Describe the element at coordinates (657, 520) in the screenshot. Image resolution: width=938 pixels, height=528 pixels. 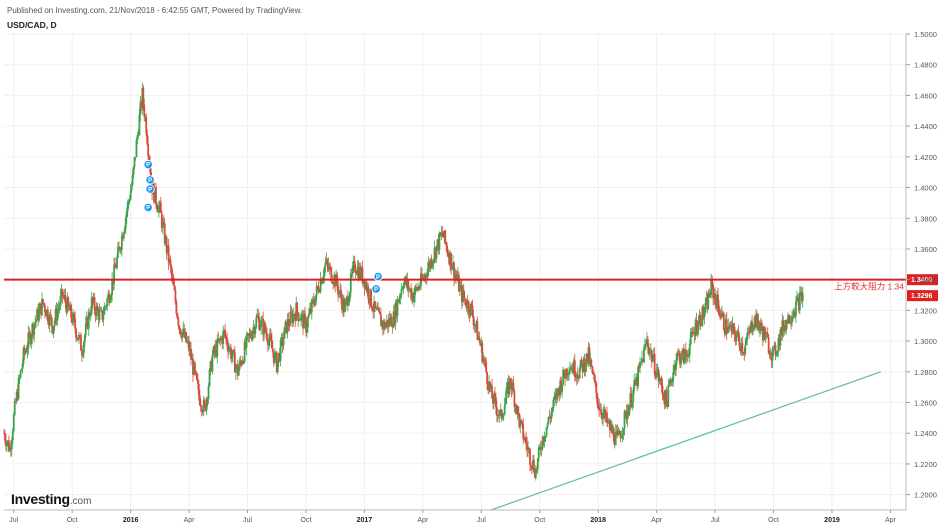
I see `x-tick-label: Apr` at that location.